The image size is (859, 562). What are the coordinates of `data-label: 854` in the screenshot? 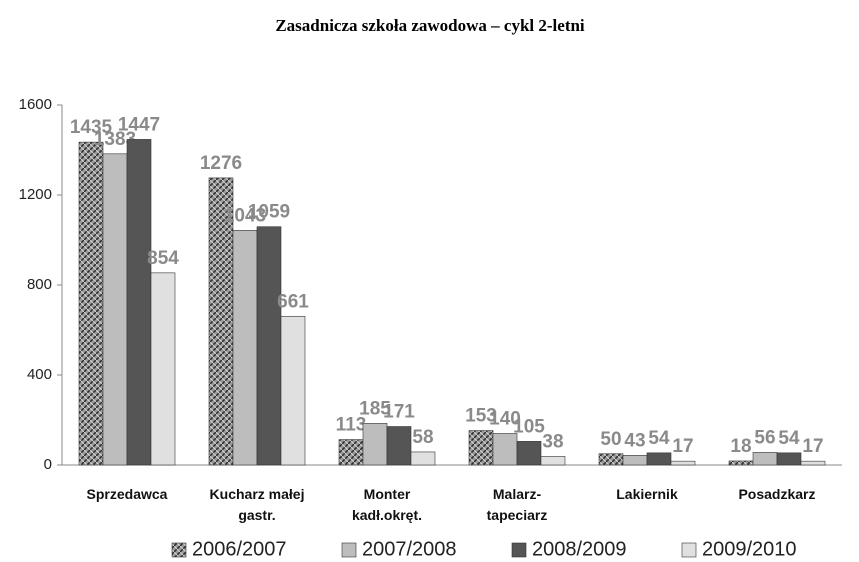 It's located at (163, 258).